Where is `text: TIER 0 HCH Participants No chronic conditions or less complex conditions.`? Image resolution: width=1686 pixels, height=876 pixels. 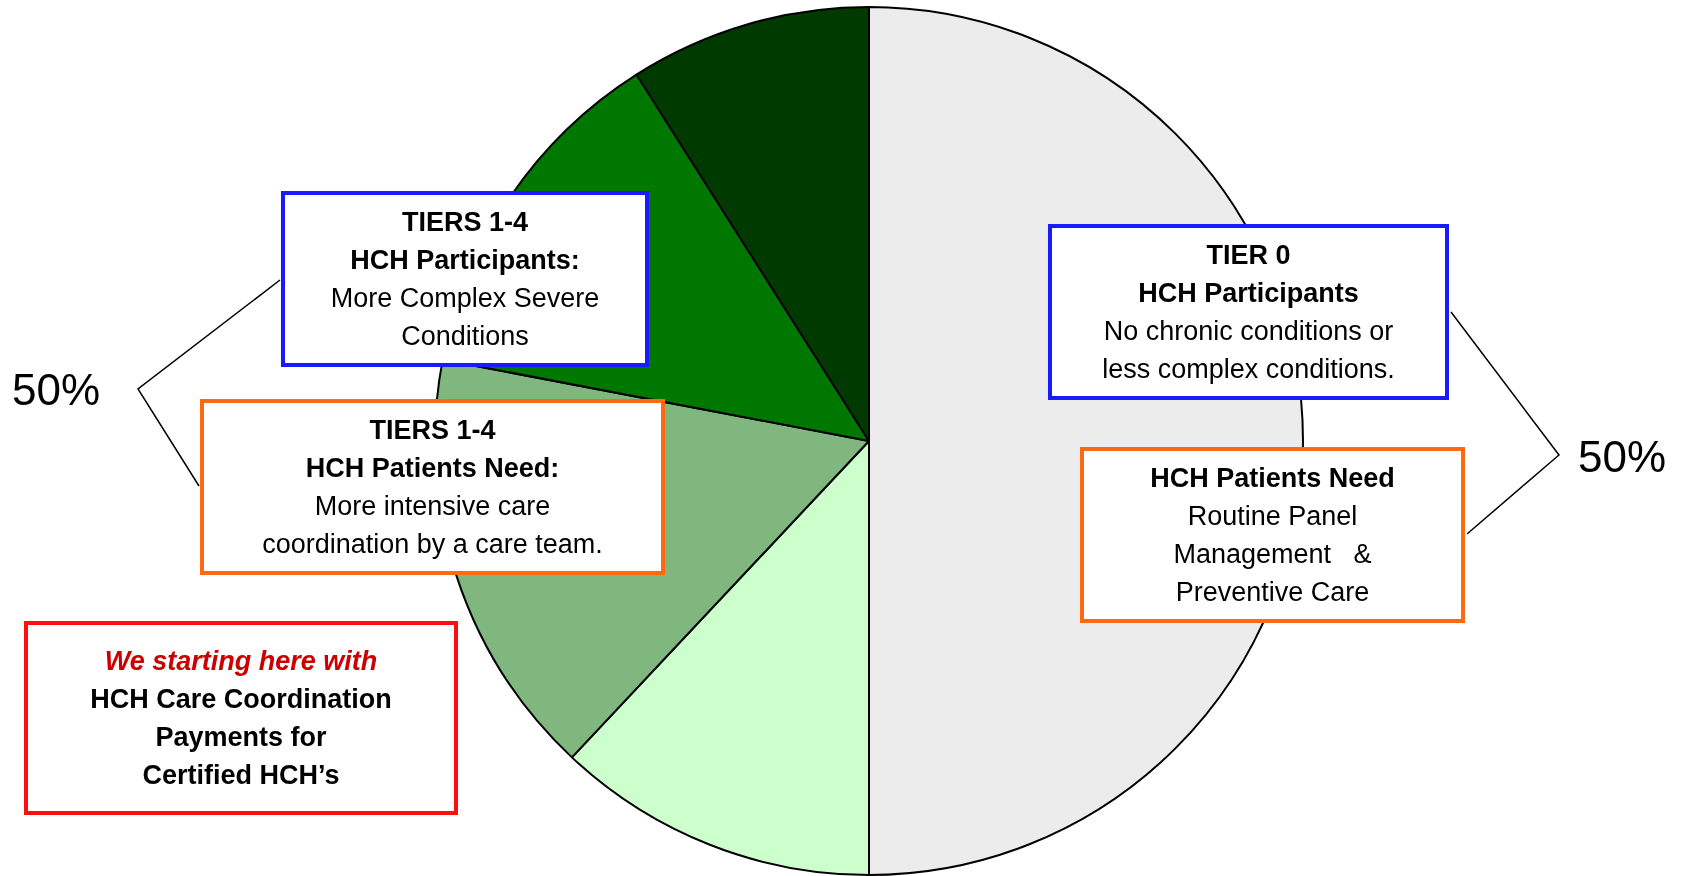 text: TIER 0 HCH Participants No chronic conditions or less complex conditions. is located at coordinates (1248, 312).